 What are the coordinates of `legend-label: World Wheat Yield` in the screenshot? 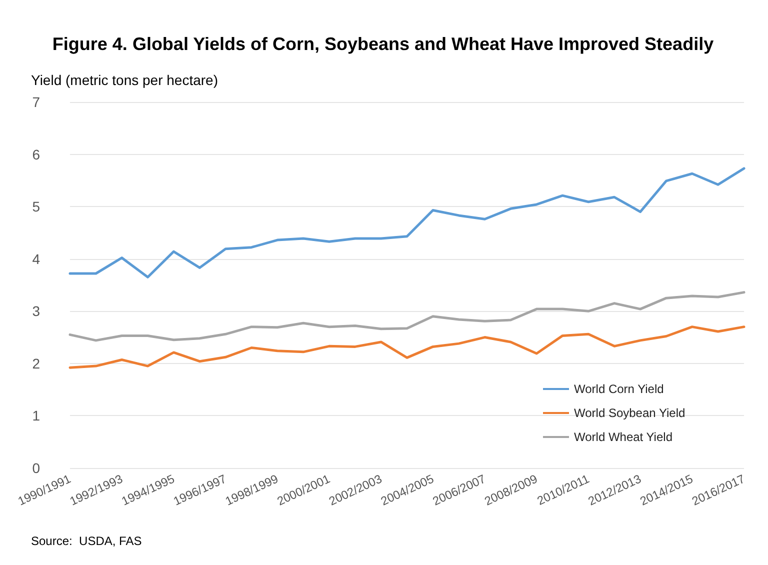 It's located at (623, 437).